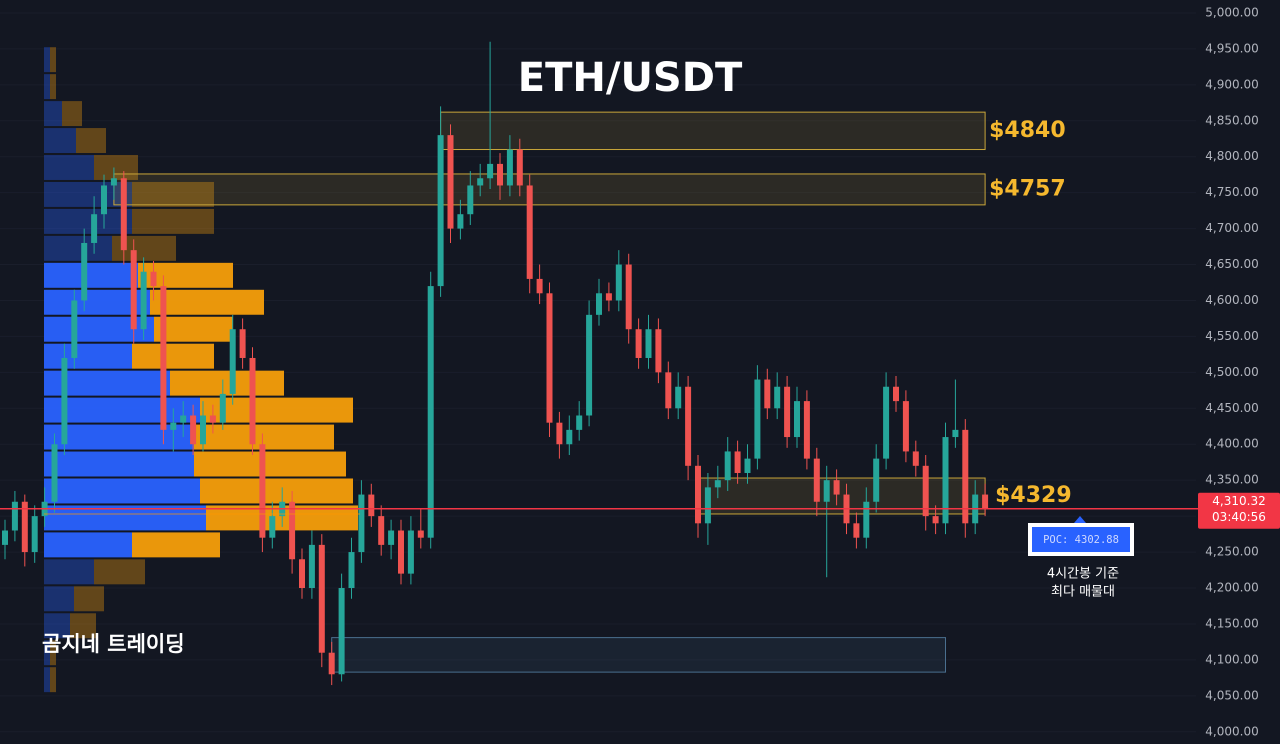 This screenshot has height=744, width=1280. Describe the element at coordinates (1231, 228) in the screenshot. I see `y-tick-label: 4,700.00` at that location.